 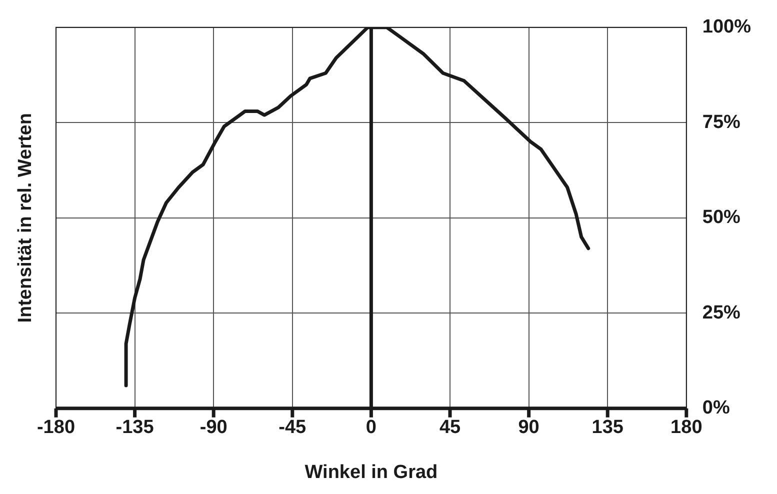 I want to click on y-tick-label: 25%, so click(x=721, y=313).